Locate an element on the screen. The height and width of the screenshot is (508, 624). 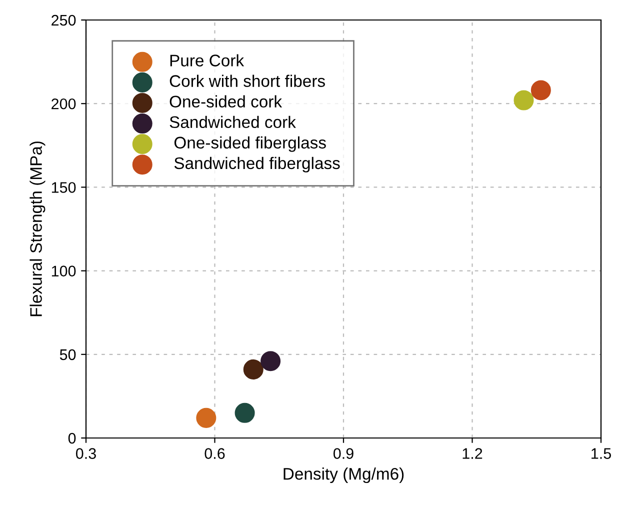
y-tick-label: 100 is located at coordinates (64, 271).